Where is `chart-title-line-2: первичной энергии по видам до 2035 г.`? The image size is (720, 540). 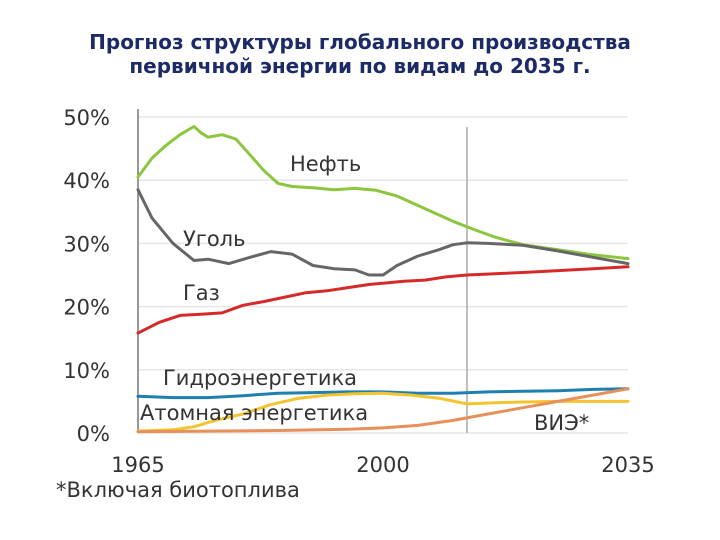
chart-title-line-2: первичной энергии по видам до 2035 г. is located at coordinates (360, 66).